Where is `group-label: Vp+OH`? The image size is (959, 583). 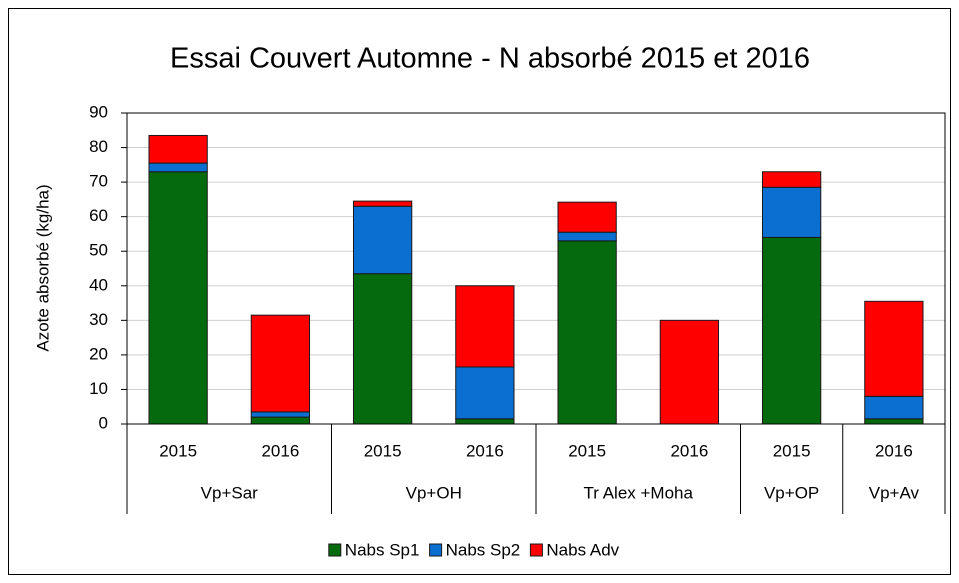
group-label: Vp+OH is located at coordinates (434, 492).